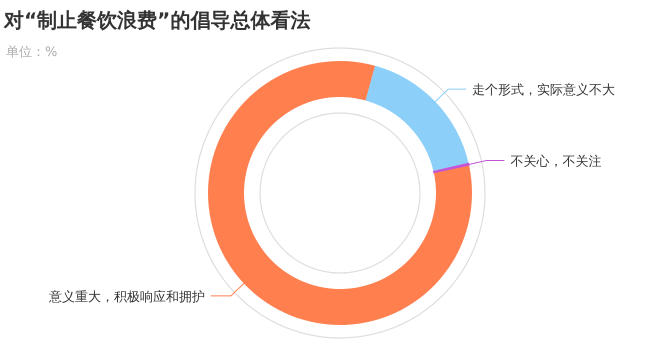 Image resolution: width=668 pixels, height=346 pixels. What do you see at coordinates (156, 20) in the screenshot?
I see `chart-title: 对“制止餐饮浪费”的倡导总体看法` at bounding box center [156, 20].